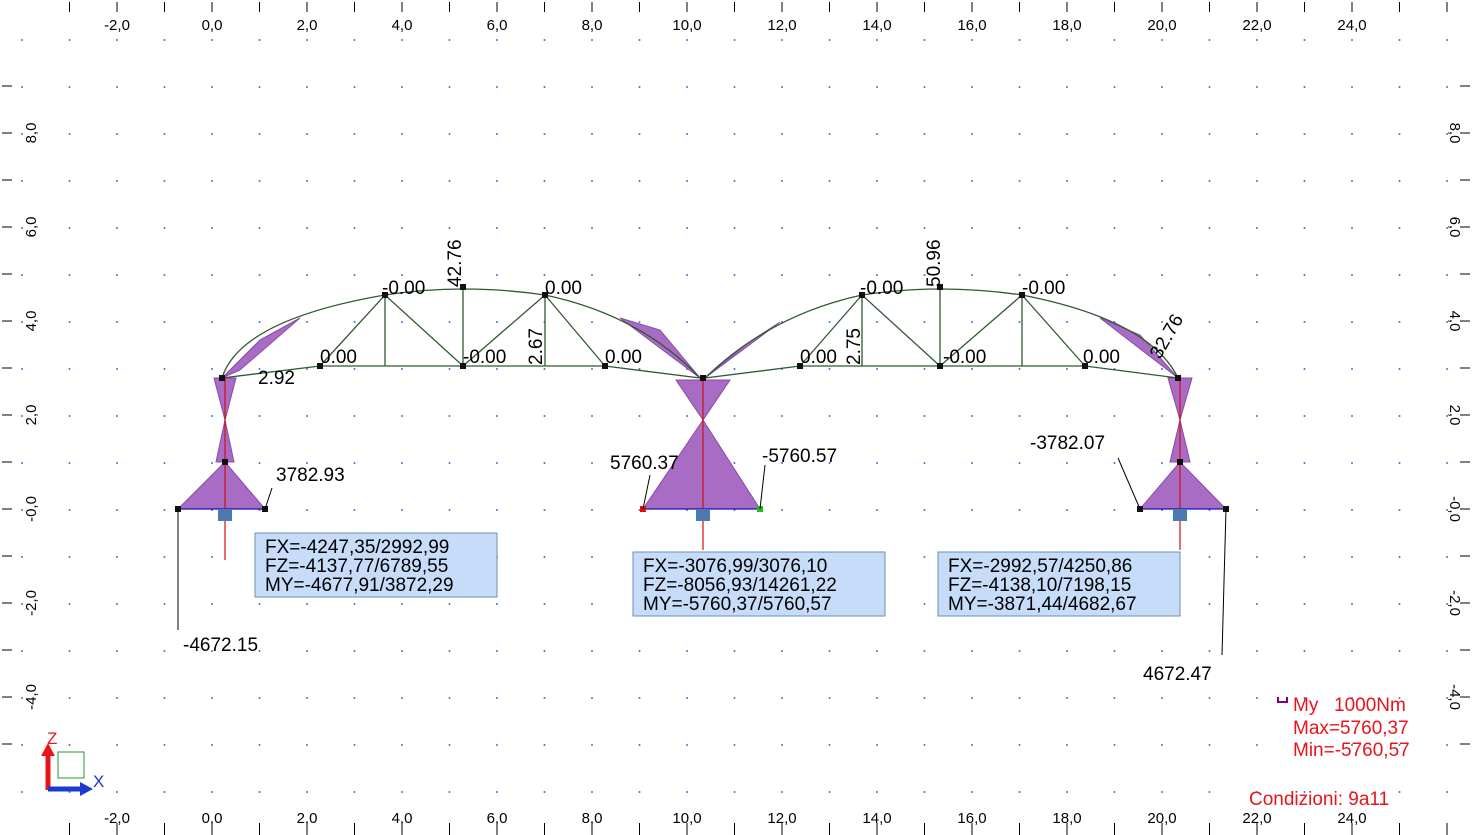  Describe the element at coordinates (737, 604) in the screenshot. I see `reaction-my: MY=-5760,37/5760,57` at that location.